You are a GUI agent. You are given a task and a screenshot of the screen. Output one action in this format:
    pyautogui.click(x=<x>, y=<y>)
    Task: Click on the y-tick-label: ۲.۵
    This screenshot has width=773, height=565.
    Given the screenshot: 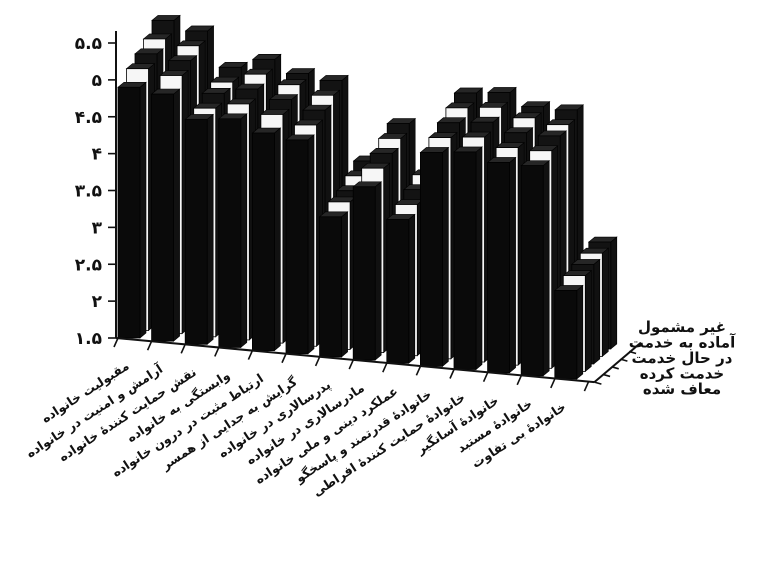 What is the action you would take?
    pyautogui.click(x=88, y=265)
    